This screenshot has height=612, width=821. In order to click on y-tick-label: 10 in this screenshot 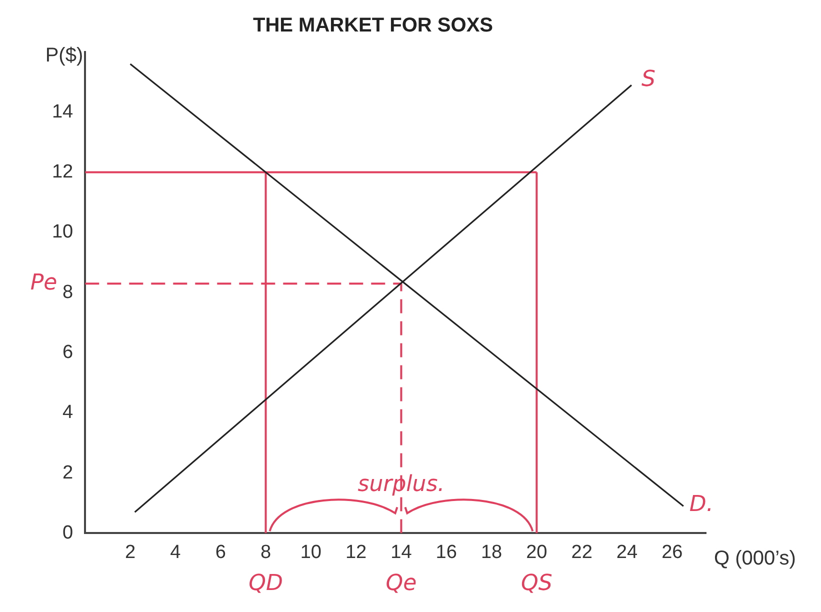, I will do `click(63, 232)`.